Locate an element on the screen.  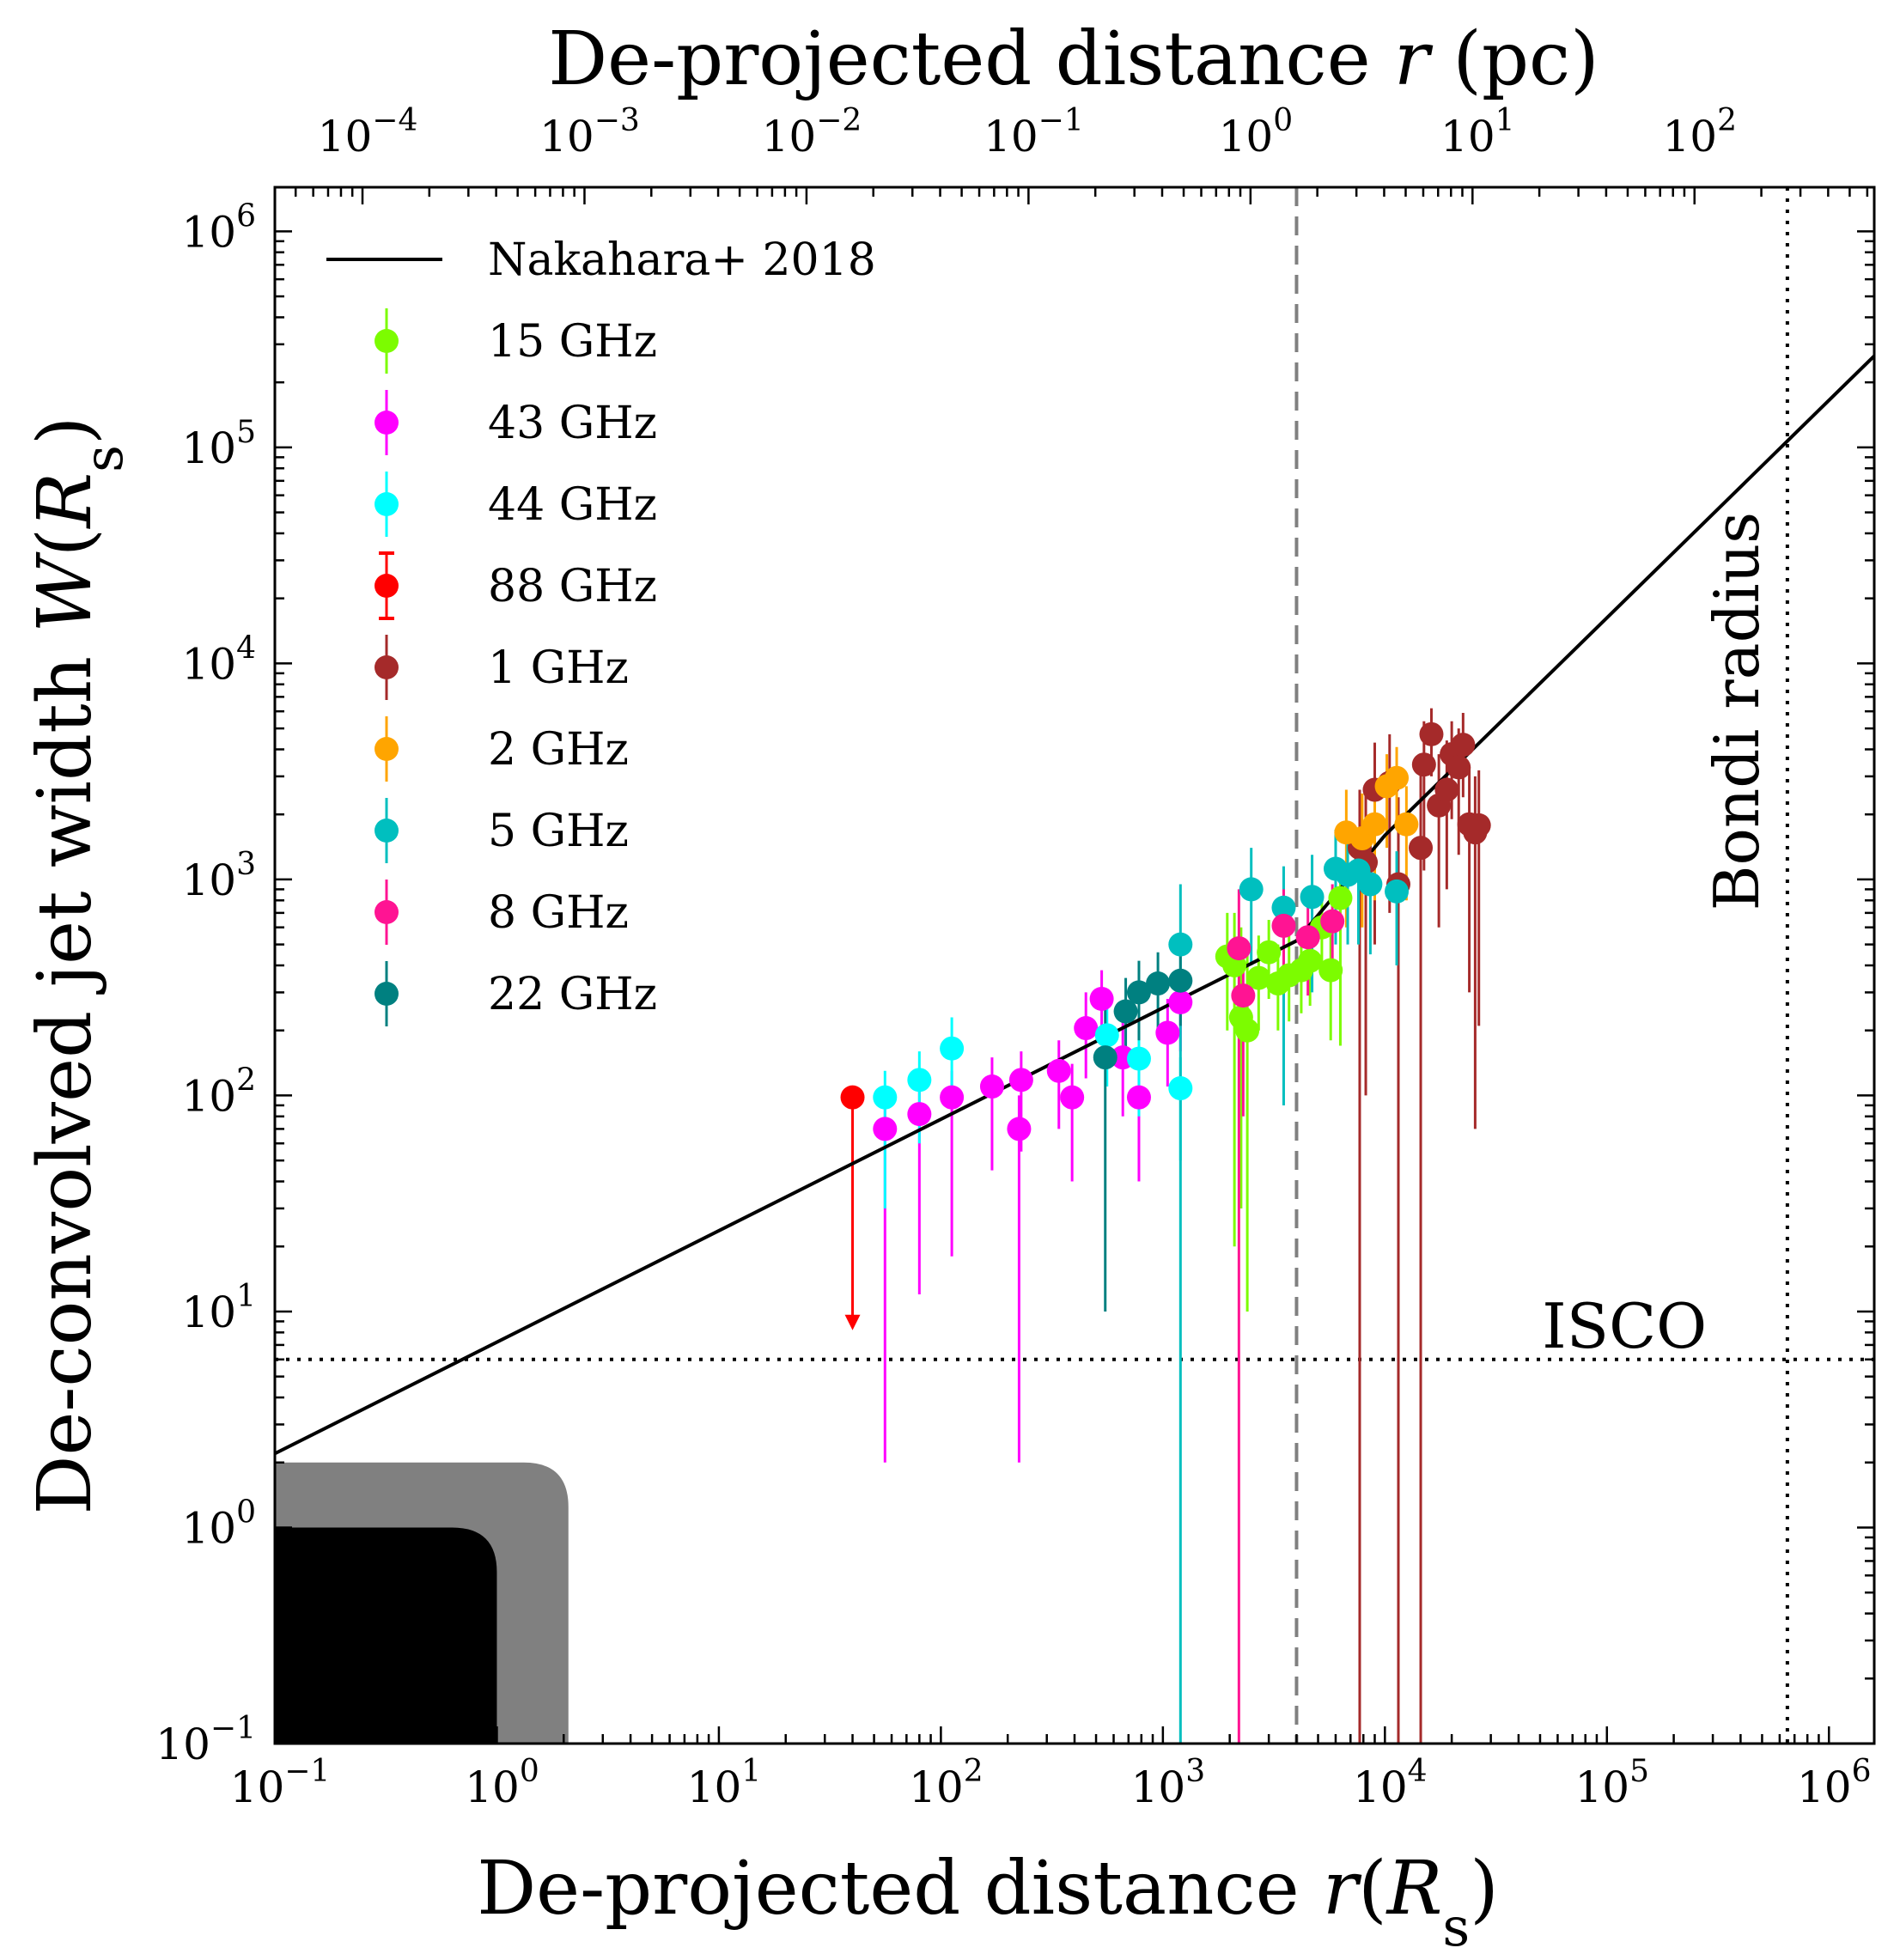
legend-label: 2 GHz is located at coordinates (558, 750).